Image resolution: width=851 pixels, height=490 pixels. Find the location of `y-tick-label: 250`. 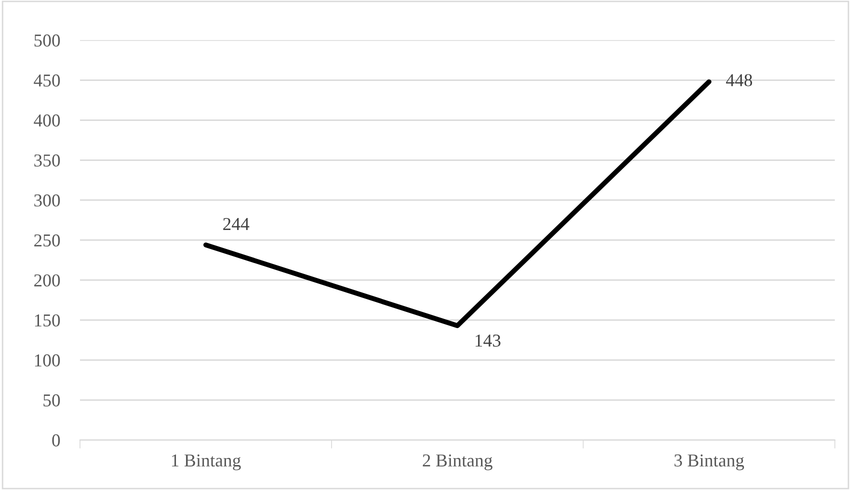

y-tick-label: 250 is located at coordinates (47, 240).